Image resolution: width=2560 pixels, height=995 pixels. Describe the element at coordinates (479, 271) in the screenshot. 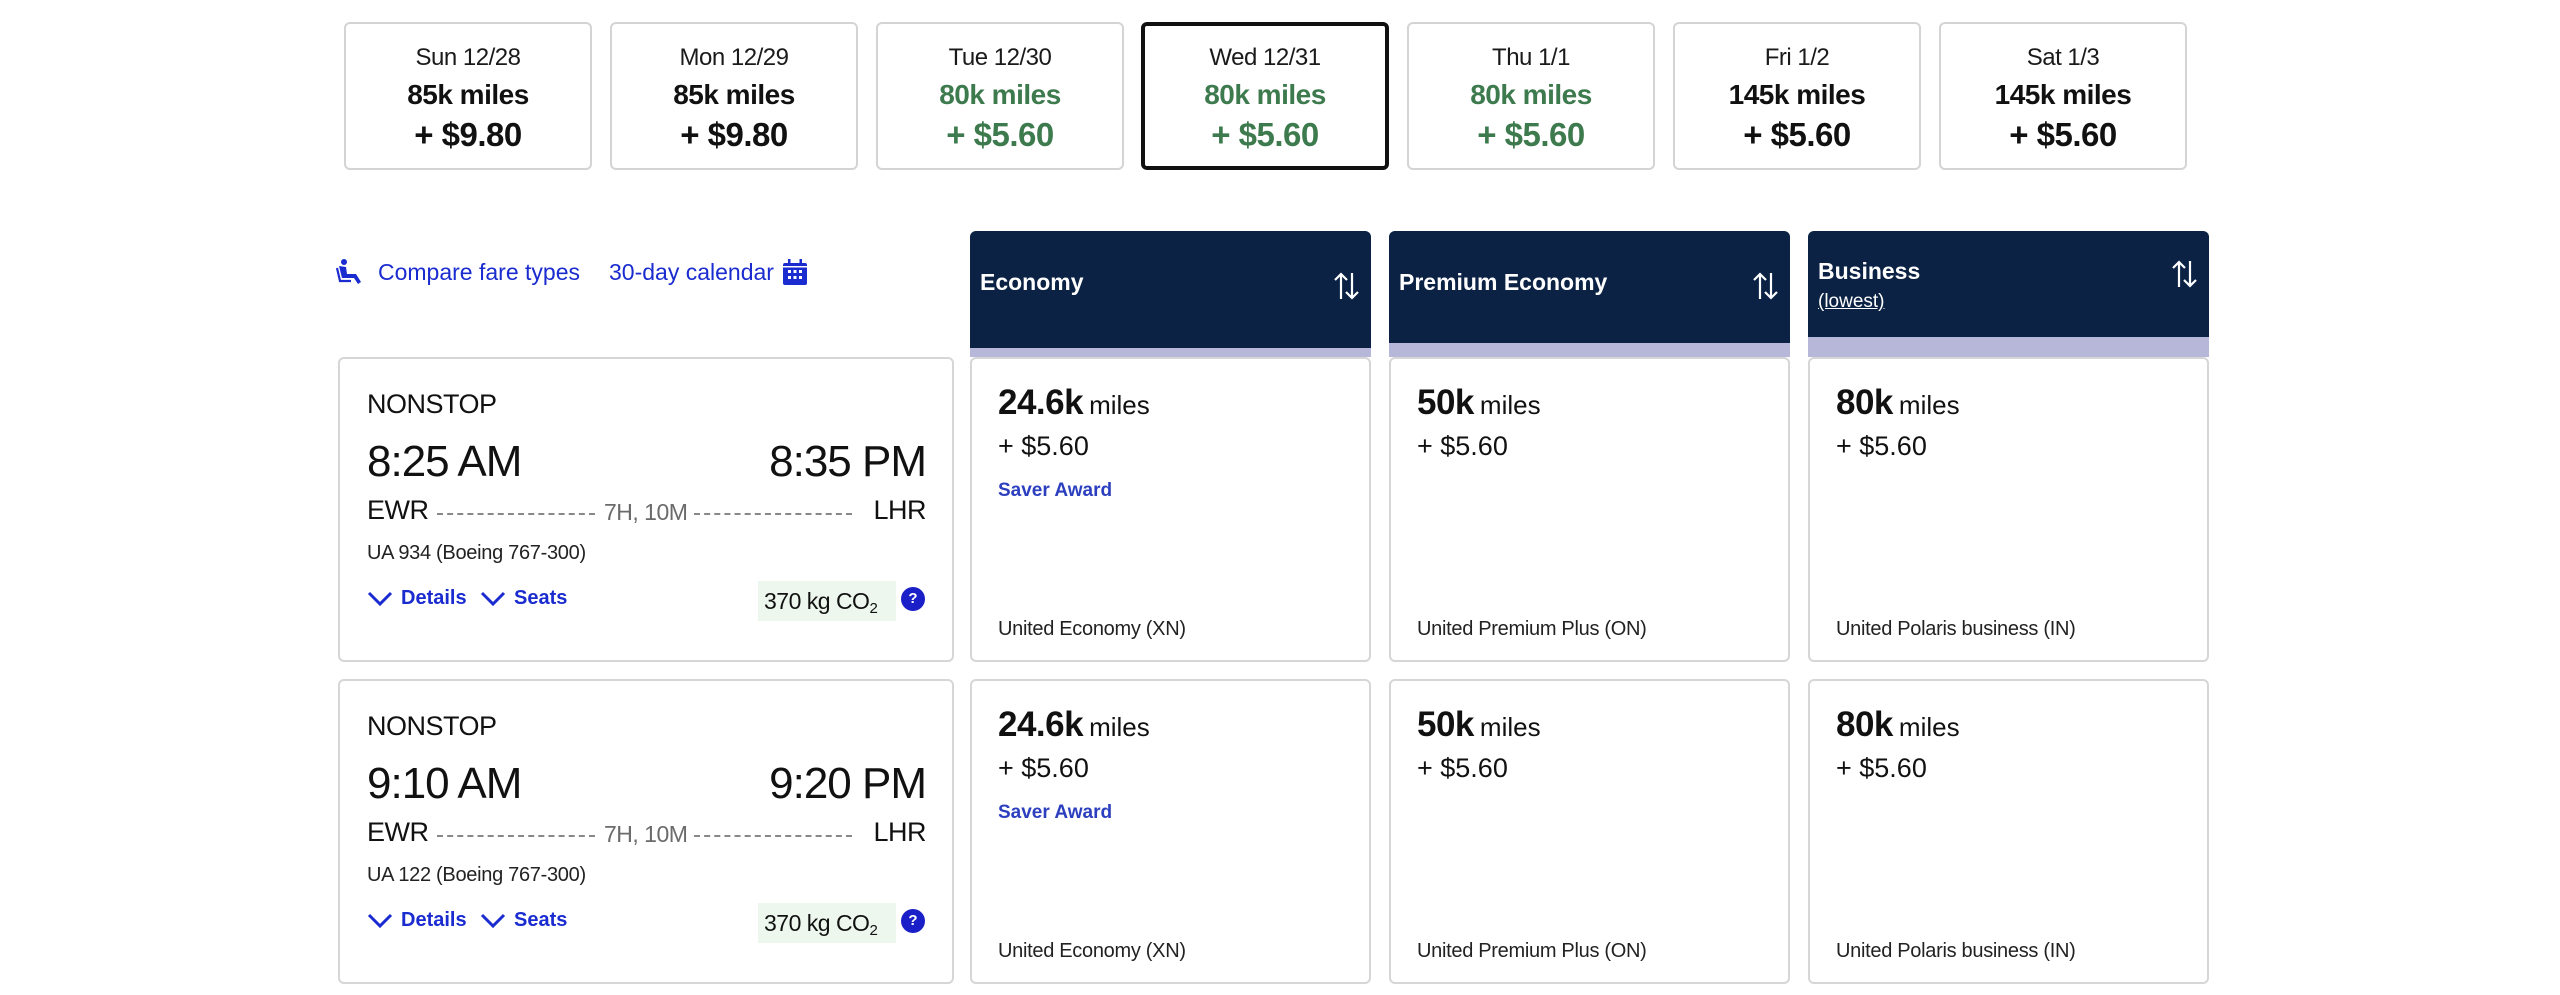

I see `compare-fare-types-label: Compare fare types` at that location.